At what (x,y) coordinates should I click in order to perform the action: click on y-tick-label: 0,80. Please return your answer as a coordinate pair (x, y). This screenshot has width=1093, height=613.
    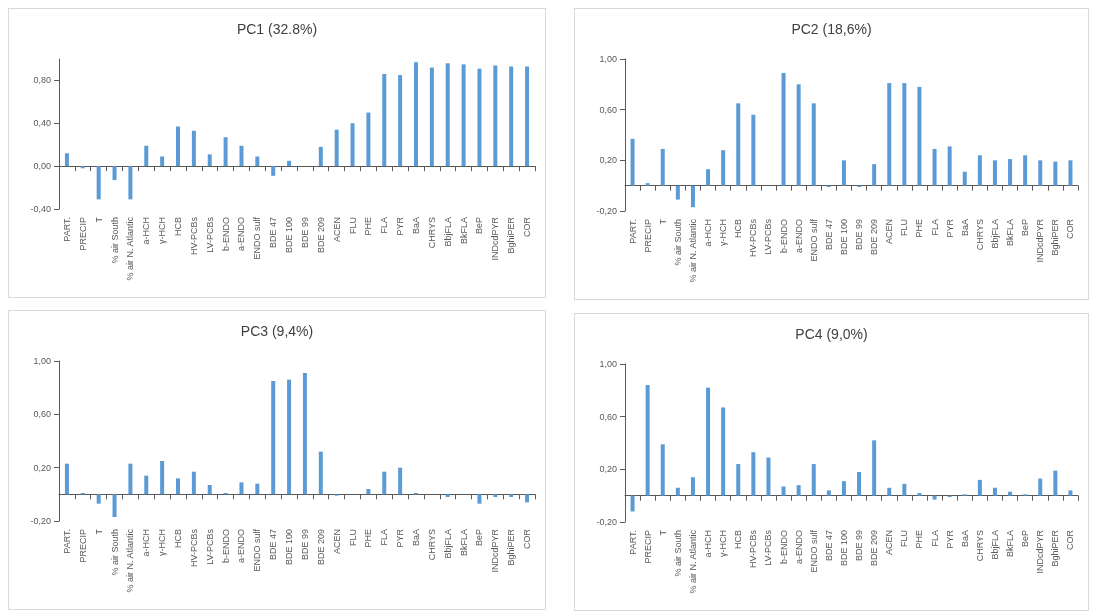
    Looking at the image, I should click on (42, 80).